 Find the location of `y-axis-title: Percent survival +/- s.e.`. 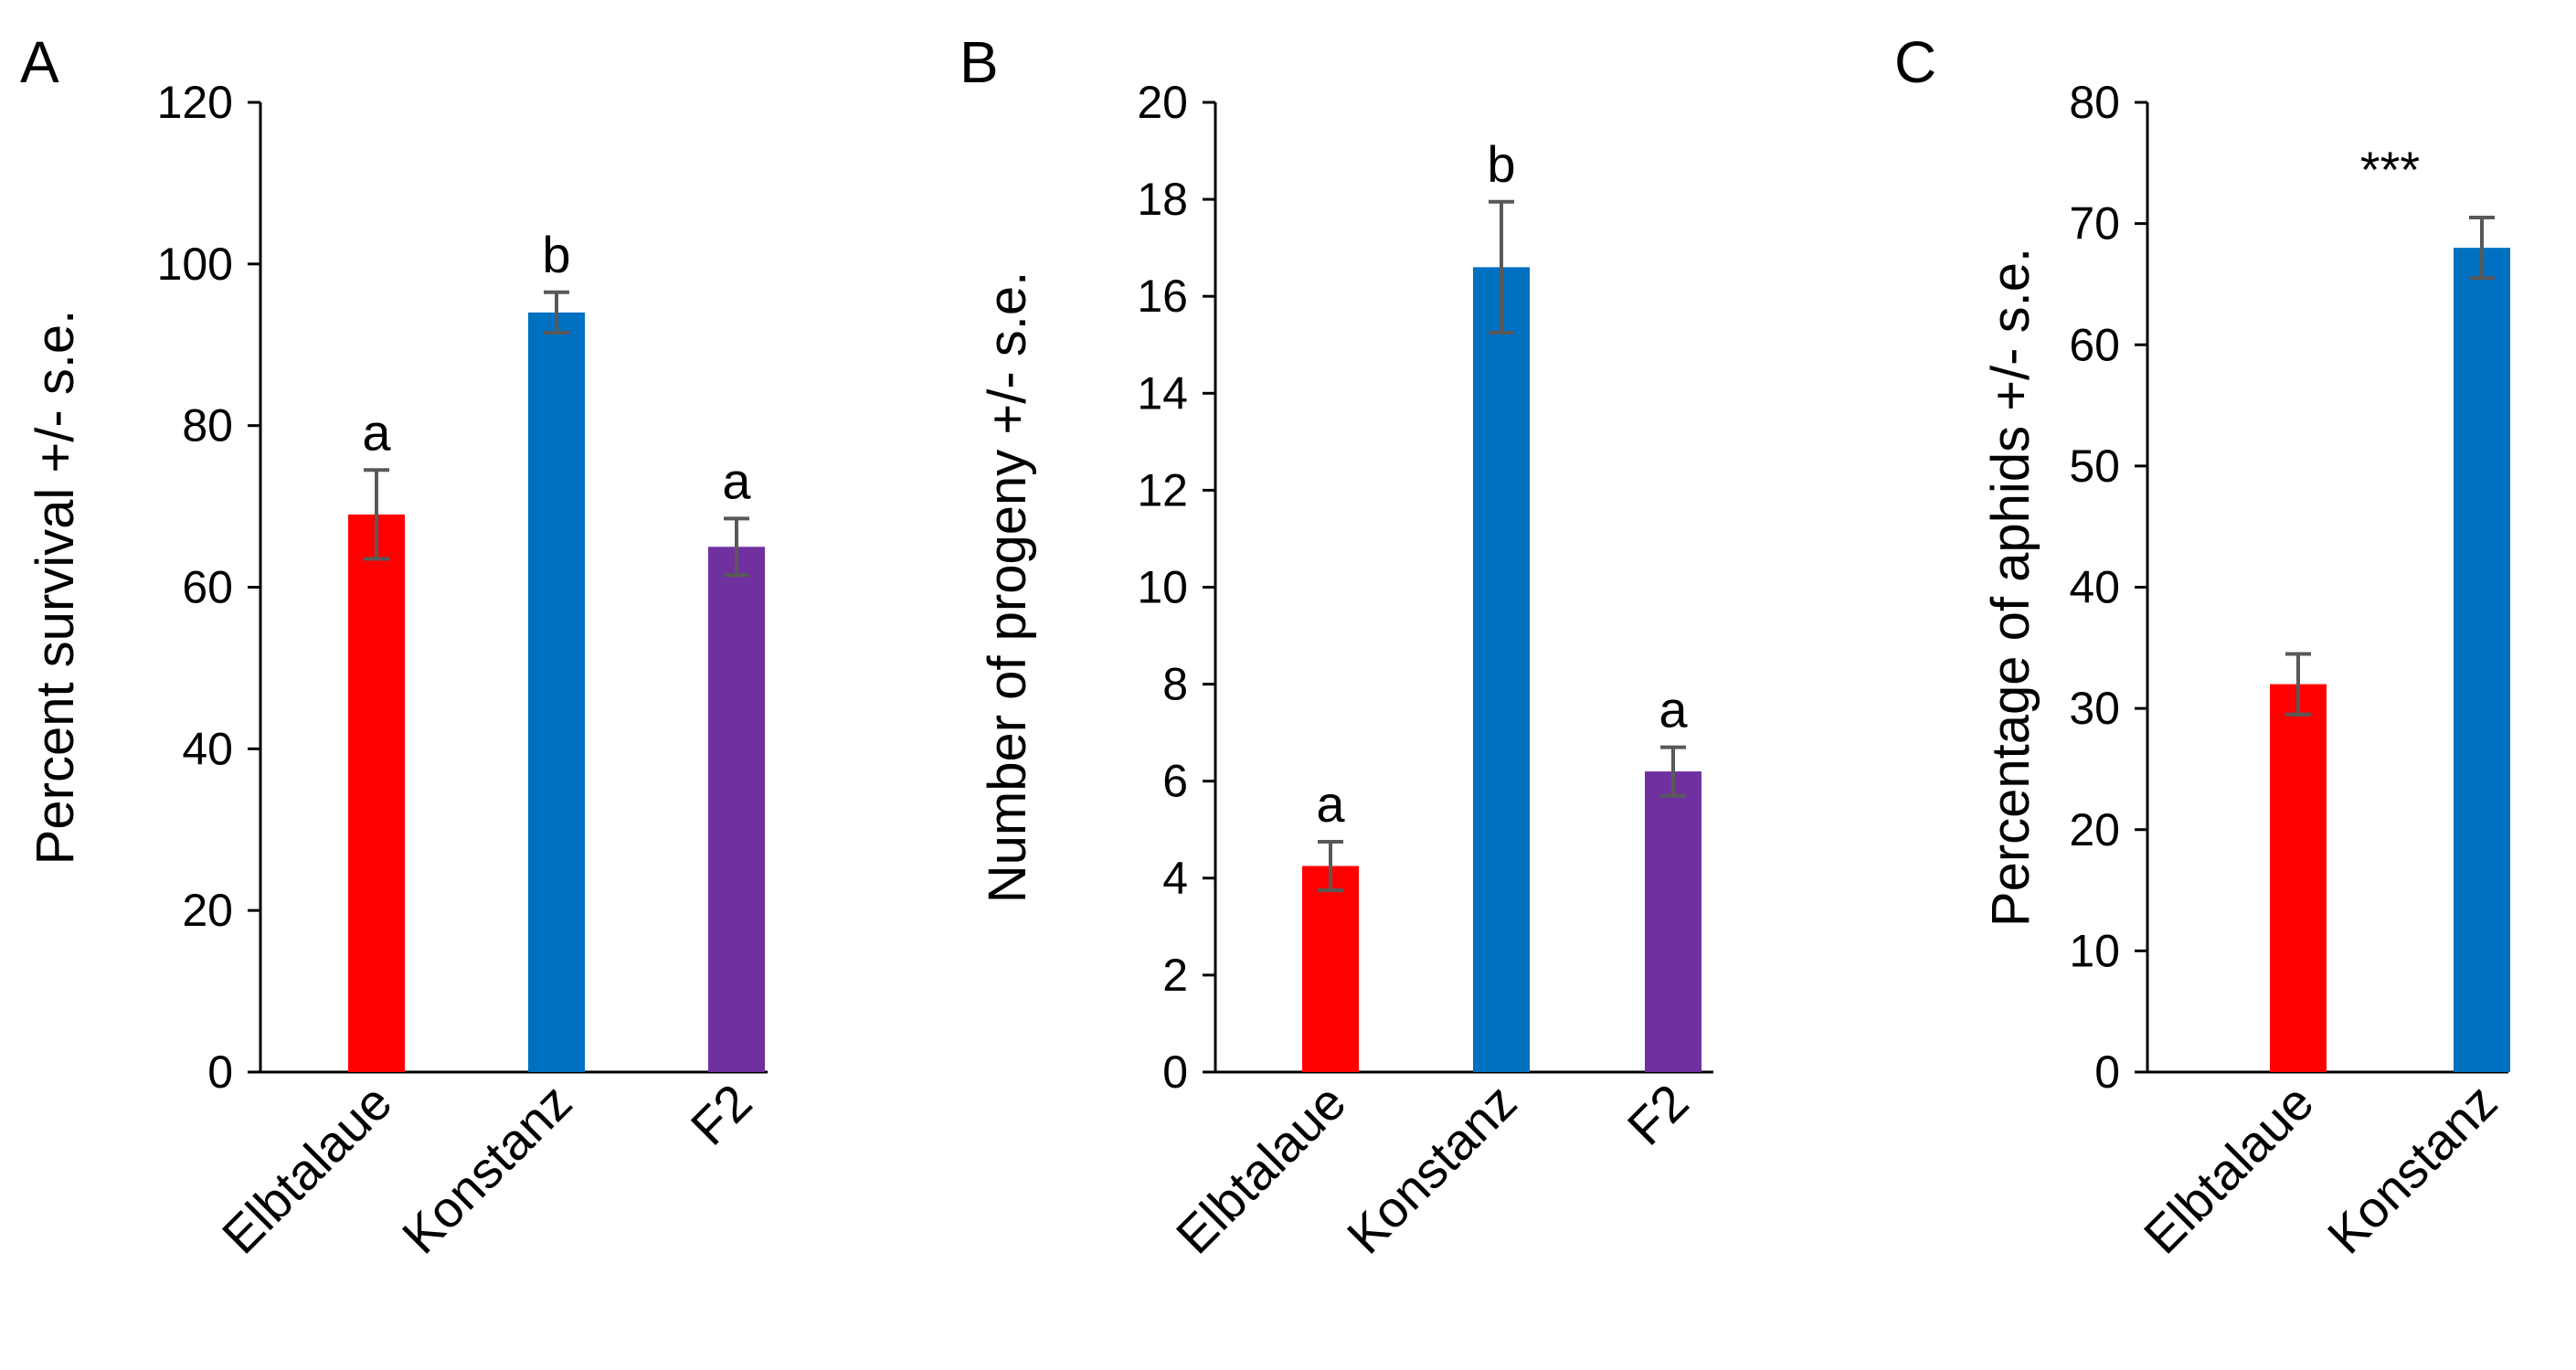

y-axis-title: Percent survival +/- s.e. is located at coordinates (55, 588).